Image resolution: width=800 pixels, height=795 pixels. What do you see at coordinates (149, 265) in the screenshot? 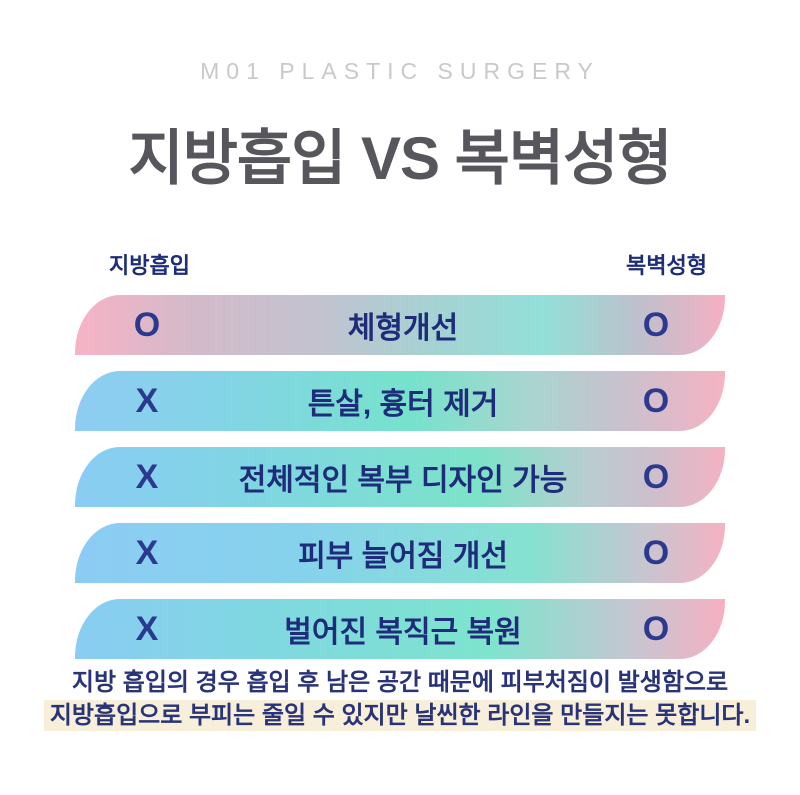
I see `column-label-liposuction: 지방흡입` at bounding box center [149, 265].